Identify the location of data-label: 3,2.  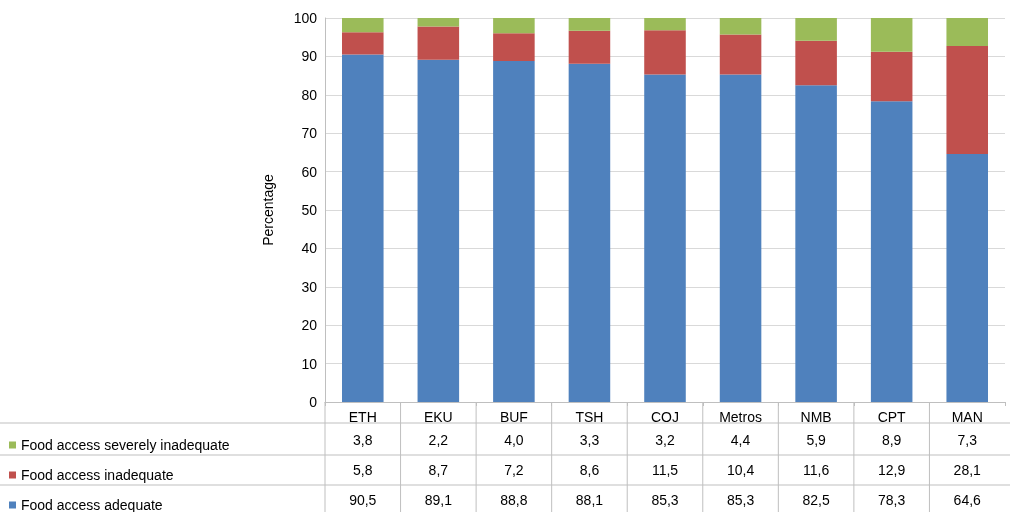
(665, 440).